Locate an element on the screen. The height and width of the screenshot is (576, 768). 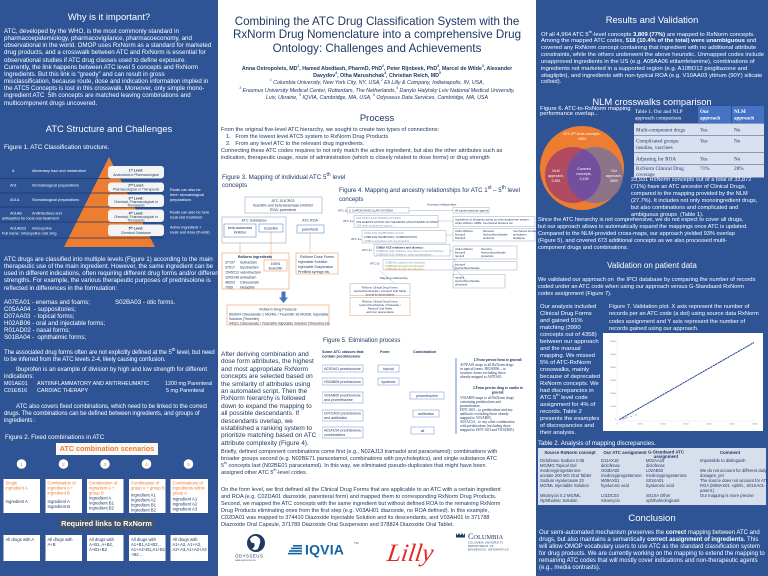
svg-text: Stomatological preparations is located at coordinates (55, 200).